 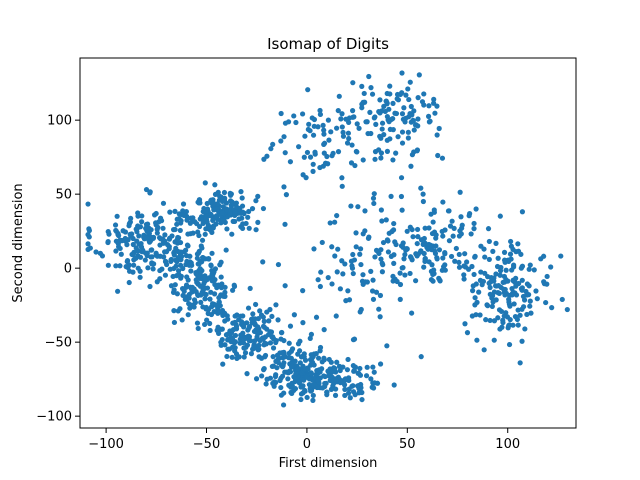 I want to click on x-tick-label: 100, so click(x=507, y=444).